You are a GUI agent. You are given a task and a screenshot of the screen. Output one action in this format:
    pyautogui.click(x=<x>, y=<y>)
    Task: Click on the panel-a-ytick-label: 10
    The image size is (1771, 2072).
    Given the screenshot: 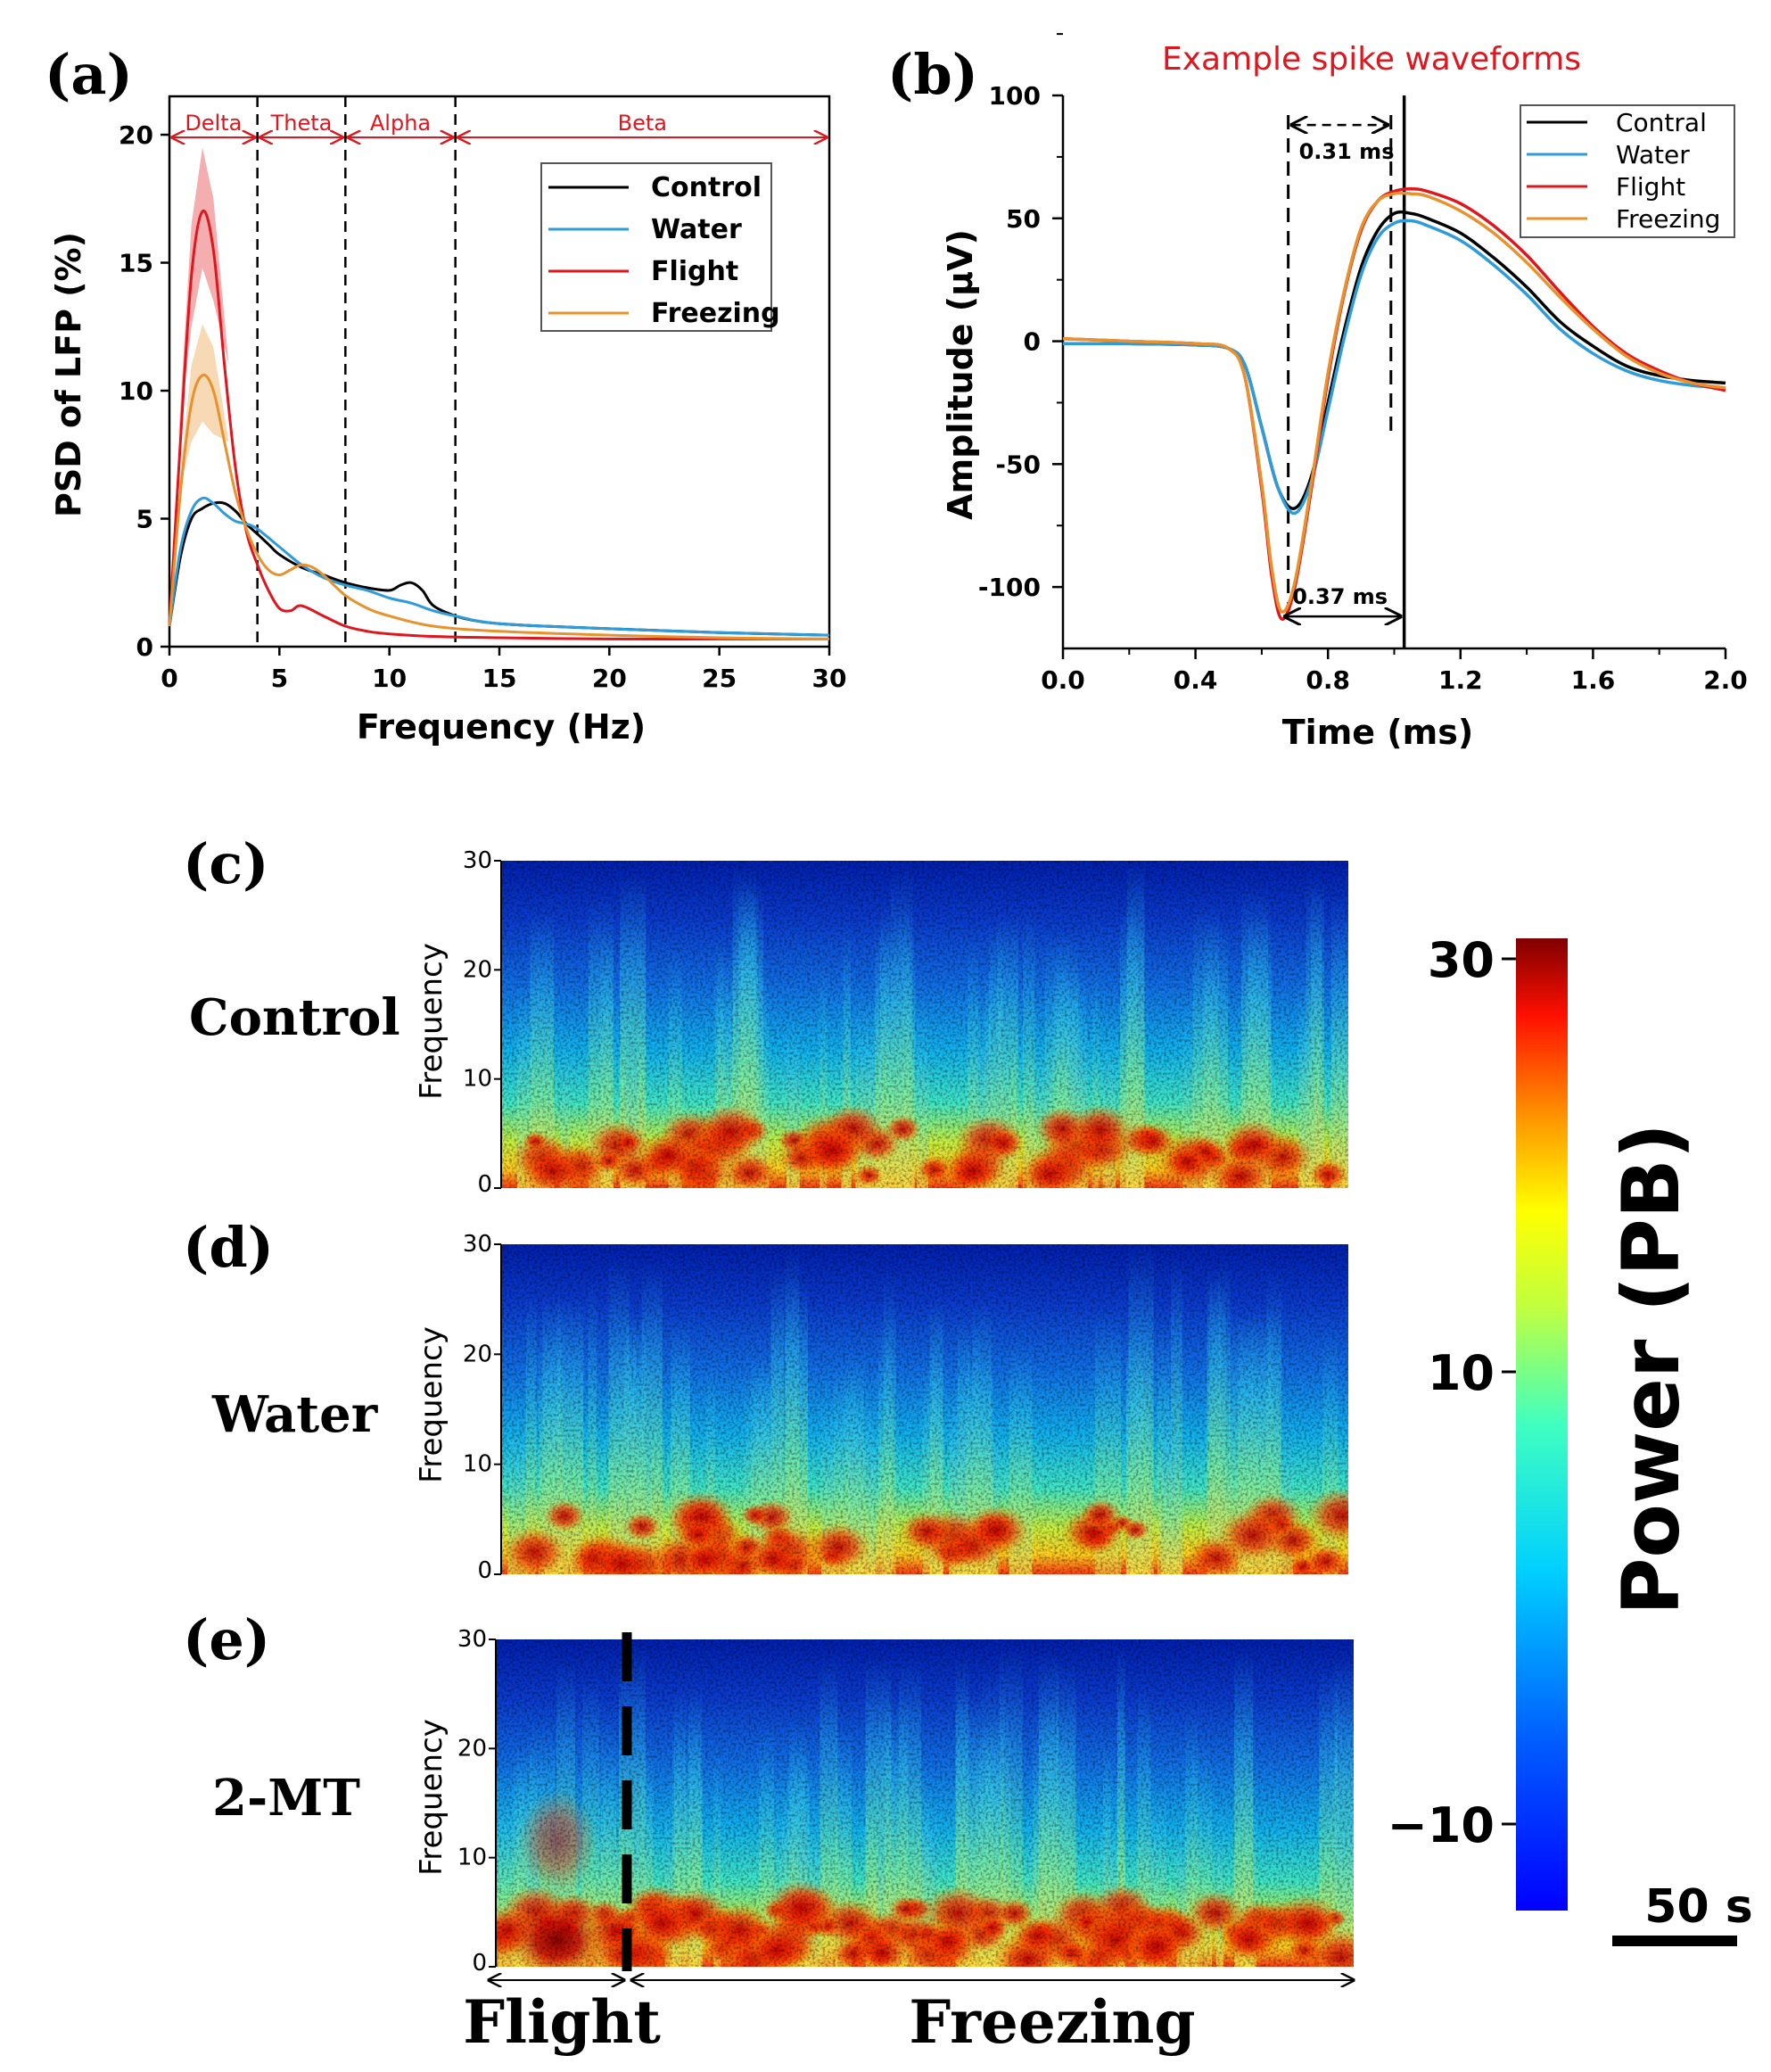 What is the action you would take?
    pyautogui.click(x=136, y=391)
    